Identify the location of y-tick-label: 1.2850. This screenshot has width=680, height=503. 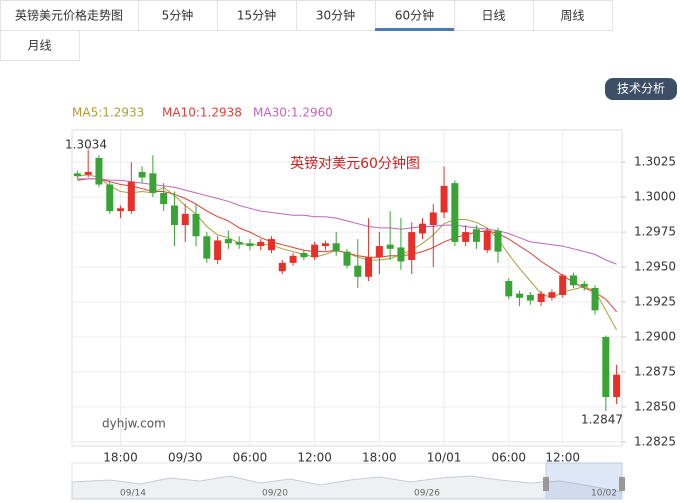
(655, 406).